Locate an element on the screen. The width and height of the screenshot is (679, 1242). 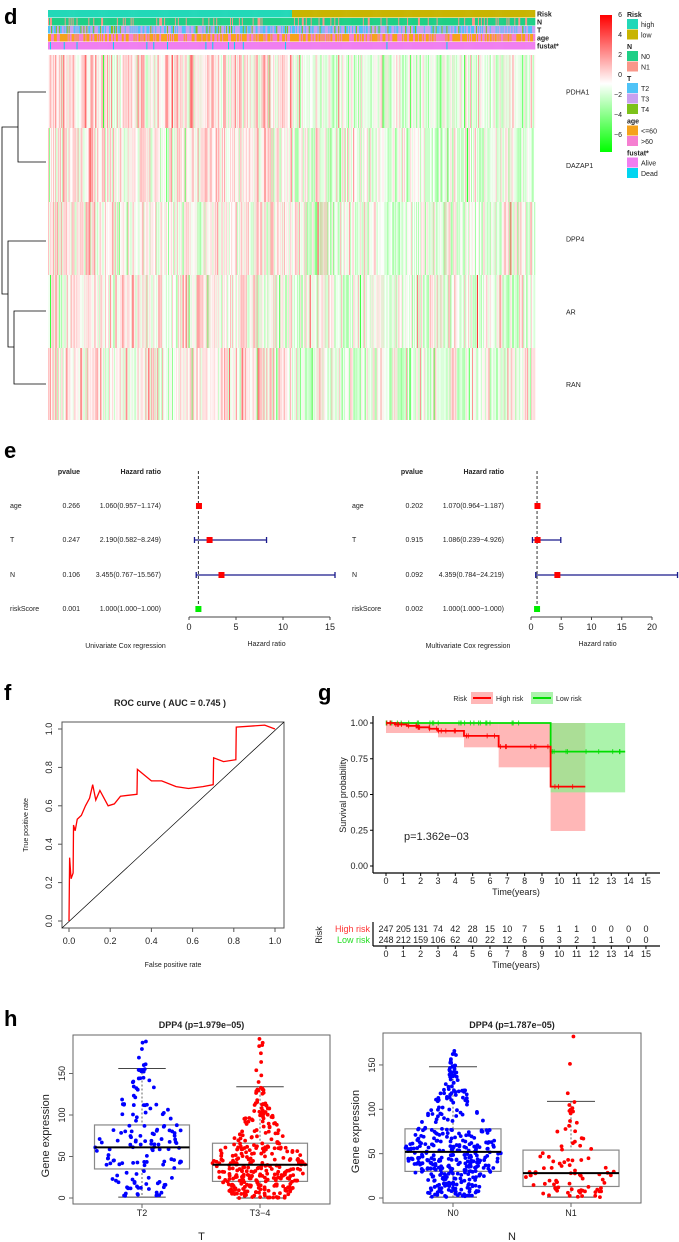
legend-swatch is located at coordinates (632, 66).